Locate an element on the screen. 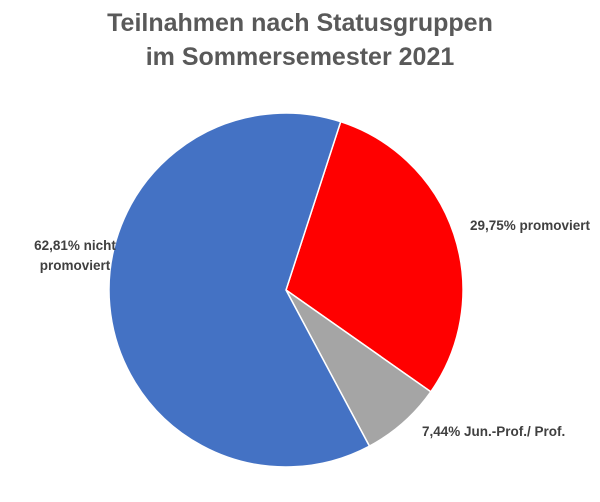  chart-title-line-1: Teilnahmen nach Statusgruppen is located at coordinates (300, 23).